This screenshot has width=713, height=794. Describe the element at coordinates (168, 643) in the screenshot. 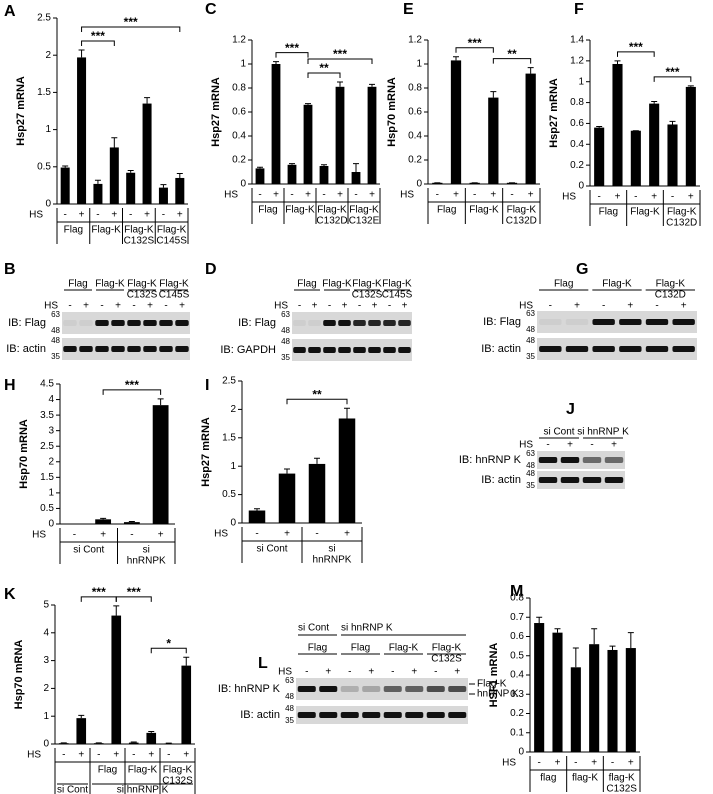

I see `significance-label: *` at that location.